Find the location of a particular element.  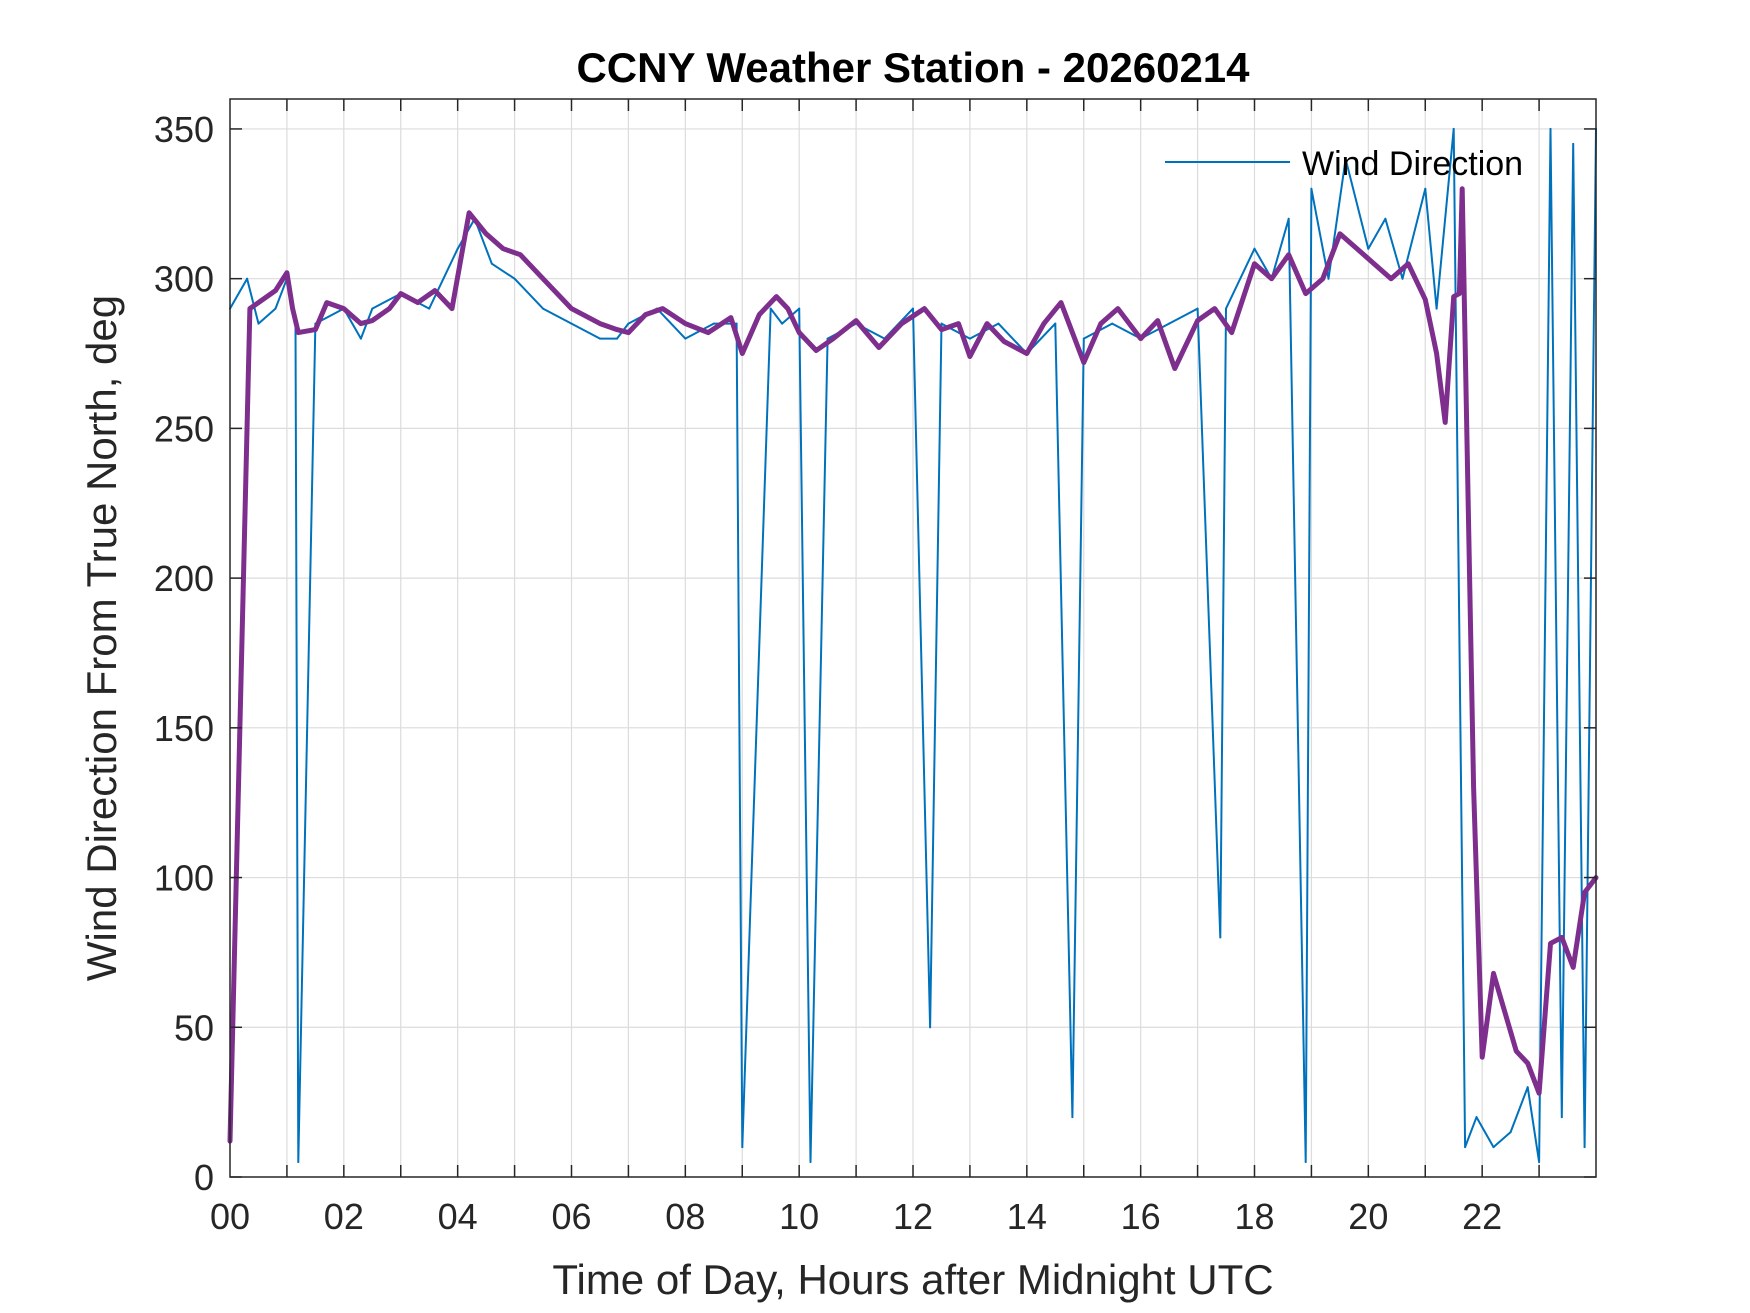

x-tick-label: 14 is located at coordinates (1027, 1216).